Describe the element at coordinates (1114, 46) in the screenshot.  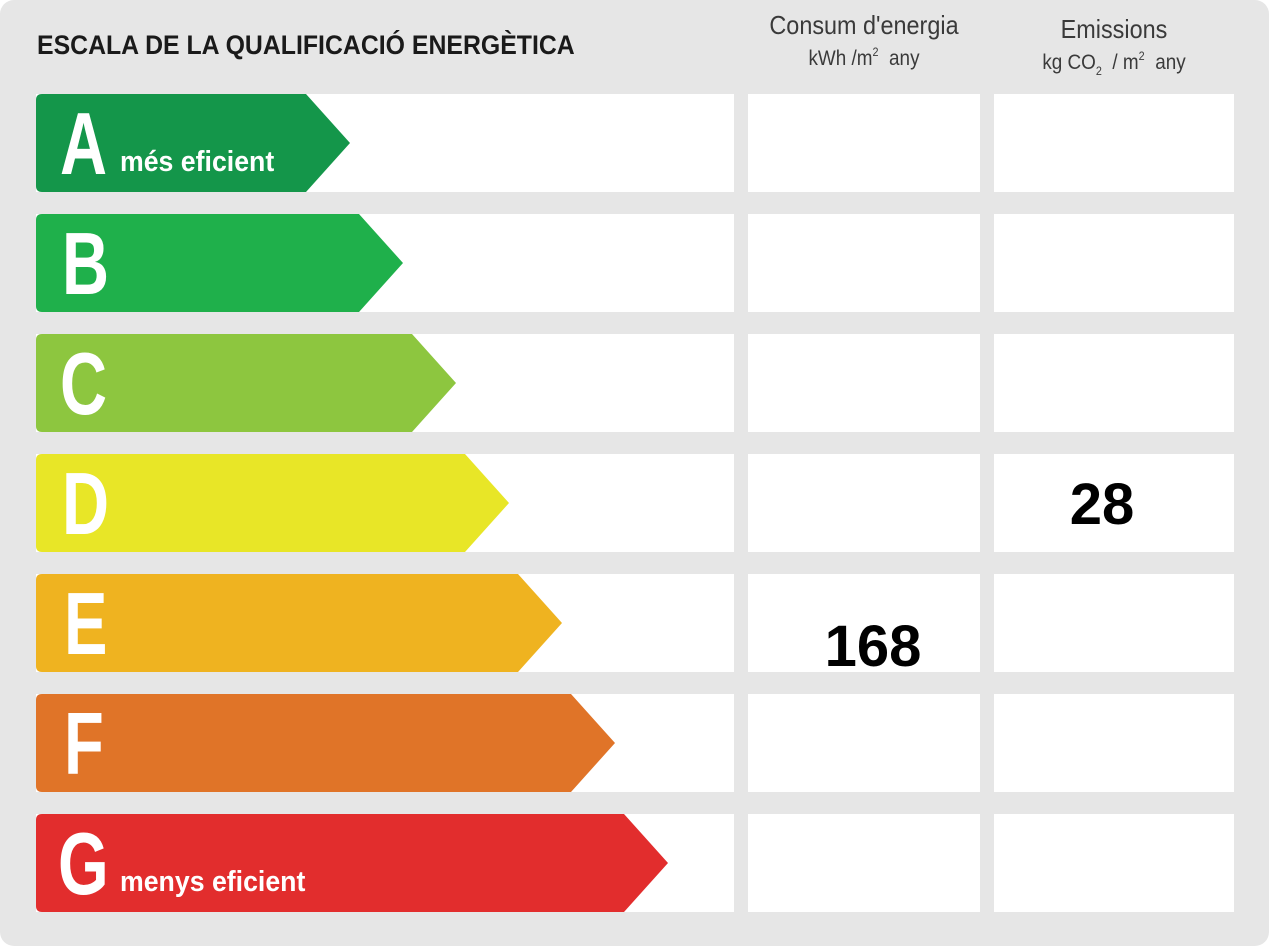
I see `emissions-column-header: Emissions kg CO2 / m2 any` at that location.